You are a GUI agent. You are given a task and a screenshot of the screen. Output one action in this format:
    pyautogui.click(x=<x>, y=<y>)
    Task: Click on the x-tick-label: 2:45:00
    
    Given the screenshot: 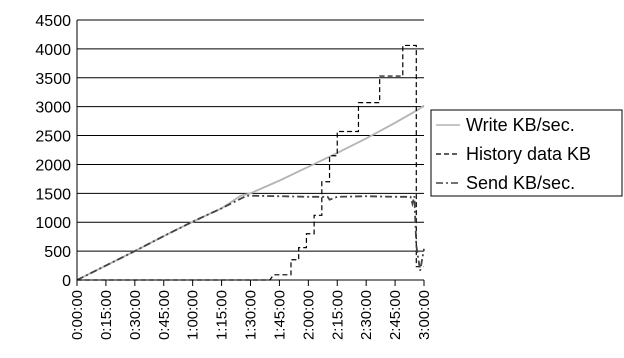 What is the action you would take?
    pyautogui.click(x=395, y=315)
    